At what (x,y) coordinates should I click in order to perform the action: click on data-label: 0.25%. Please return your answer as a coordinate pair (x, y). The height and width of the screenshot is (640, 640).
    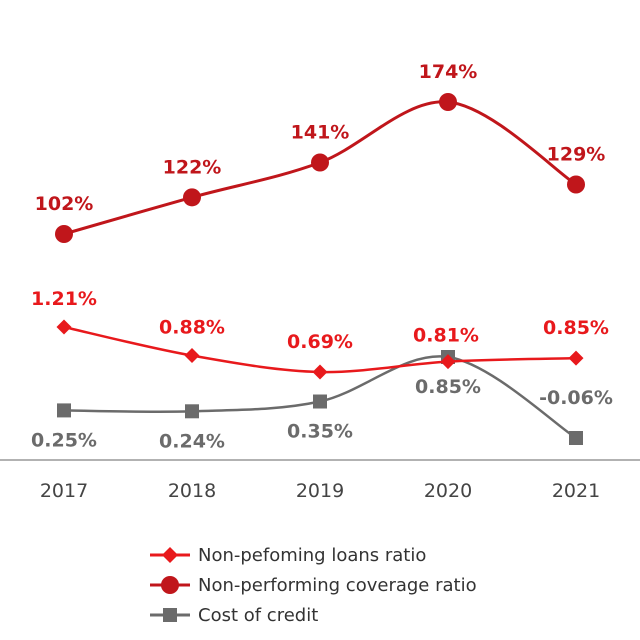
    Looking at the image, I should click on (64, 440).